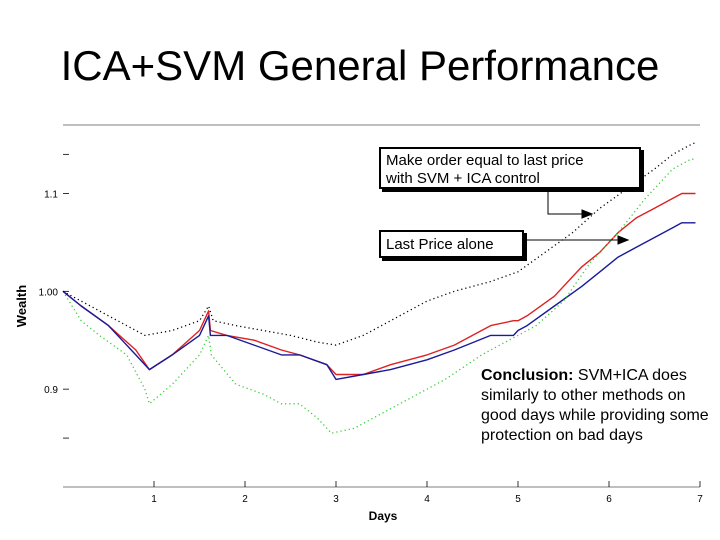 This screenshot has height=540, width=720. Describe the element at coordinates (427, 493) in the screenshot. I see `x-axis-ticks: 1 2 3 4 5 6 7` at that location.